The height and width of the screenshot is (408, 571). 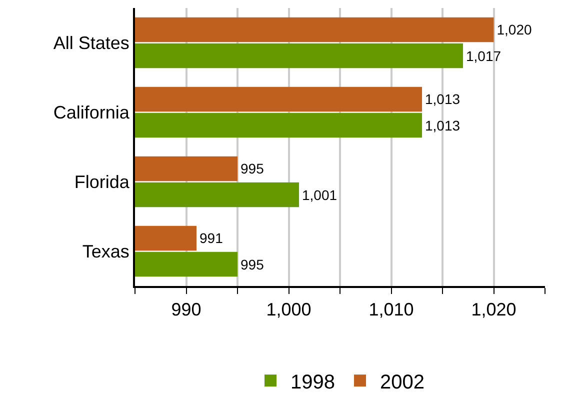 I want to click on data-label: 1,020, so click(x=514, y=30).